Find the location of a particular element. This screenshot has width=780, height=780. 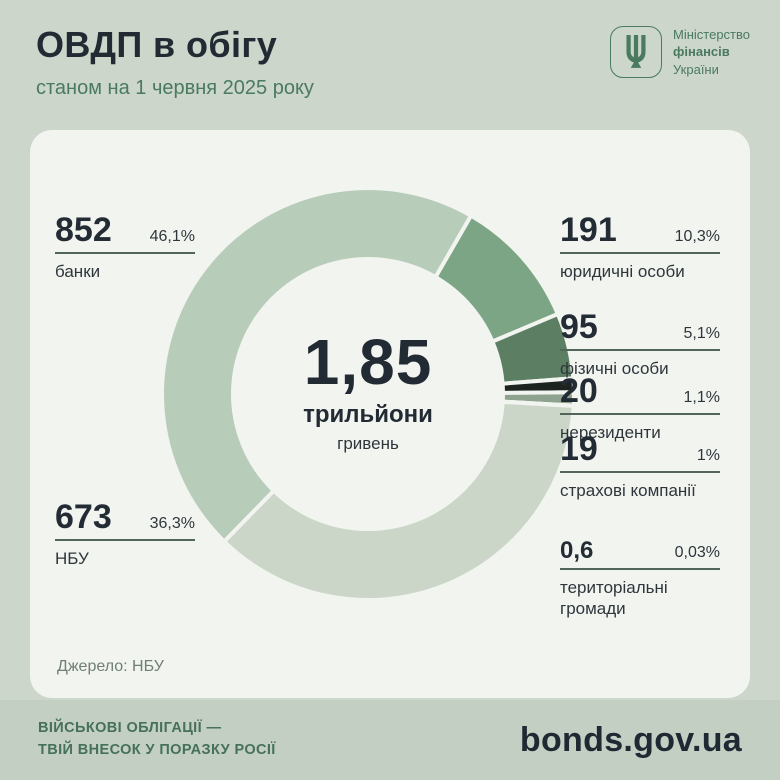

label-insurance-companies: 19 1% страхові компанії is located at coordinates (640, 466).